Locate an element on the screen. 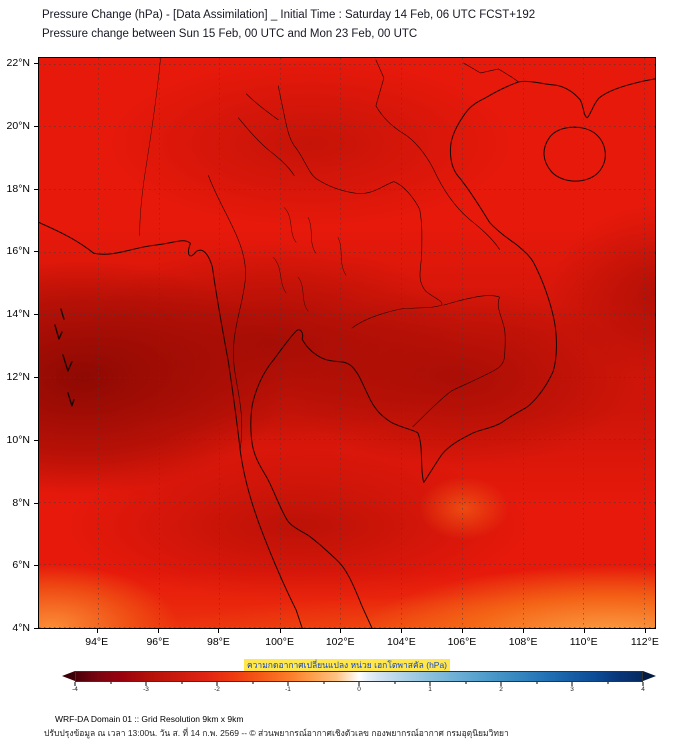 The width and height of the screenshot is (676, 756). lat-axis-label: 12°N is located at coordinates (18, 376).